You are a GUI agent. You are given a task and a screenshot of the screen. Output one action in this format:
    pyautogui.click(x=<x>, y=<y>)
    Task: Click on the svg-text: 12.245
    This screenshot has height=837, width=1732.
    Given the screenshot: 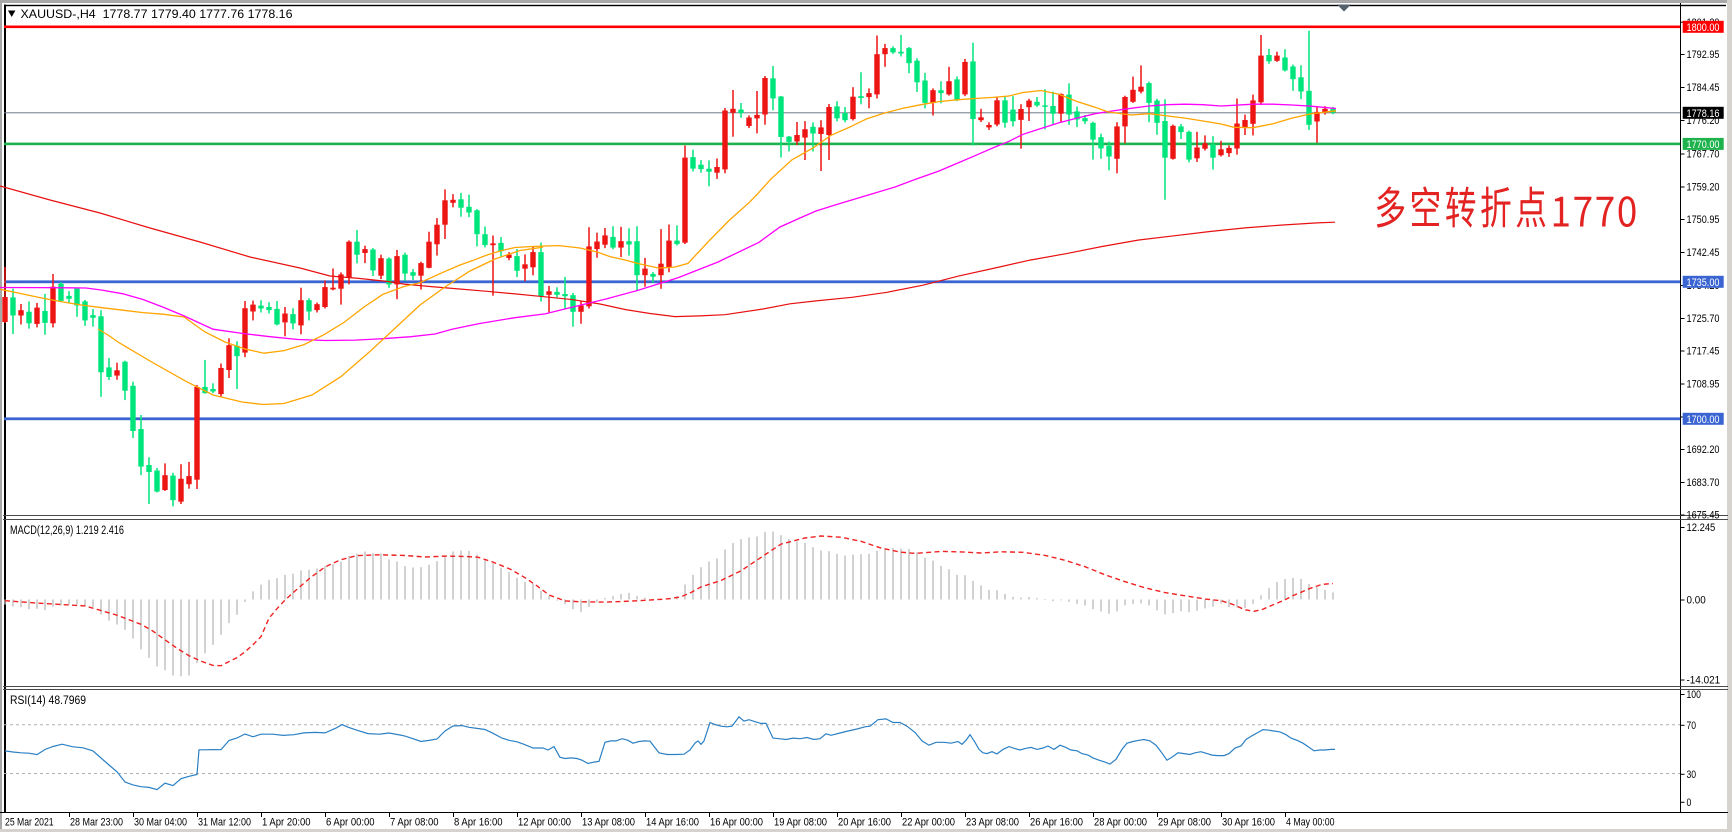 What is the action you would take?
    pyautogui.click(x=1701, y=528)
    